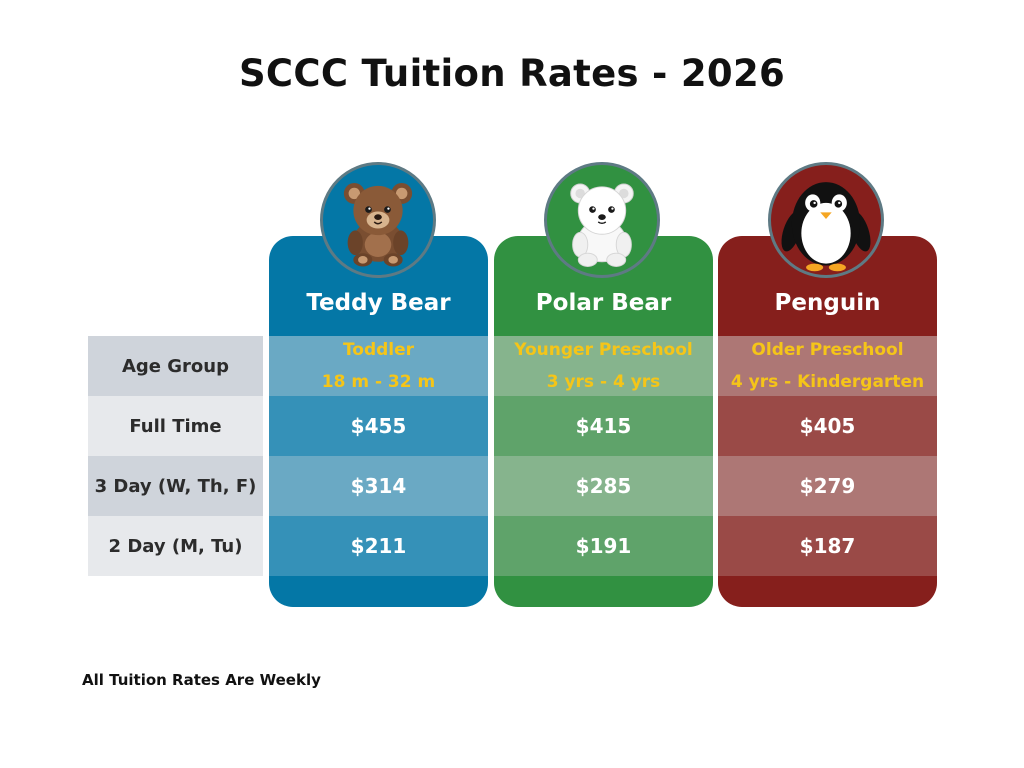  I want to click on penguin-icon, so click(826, 220).